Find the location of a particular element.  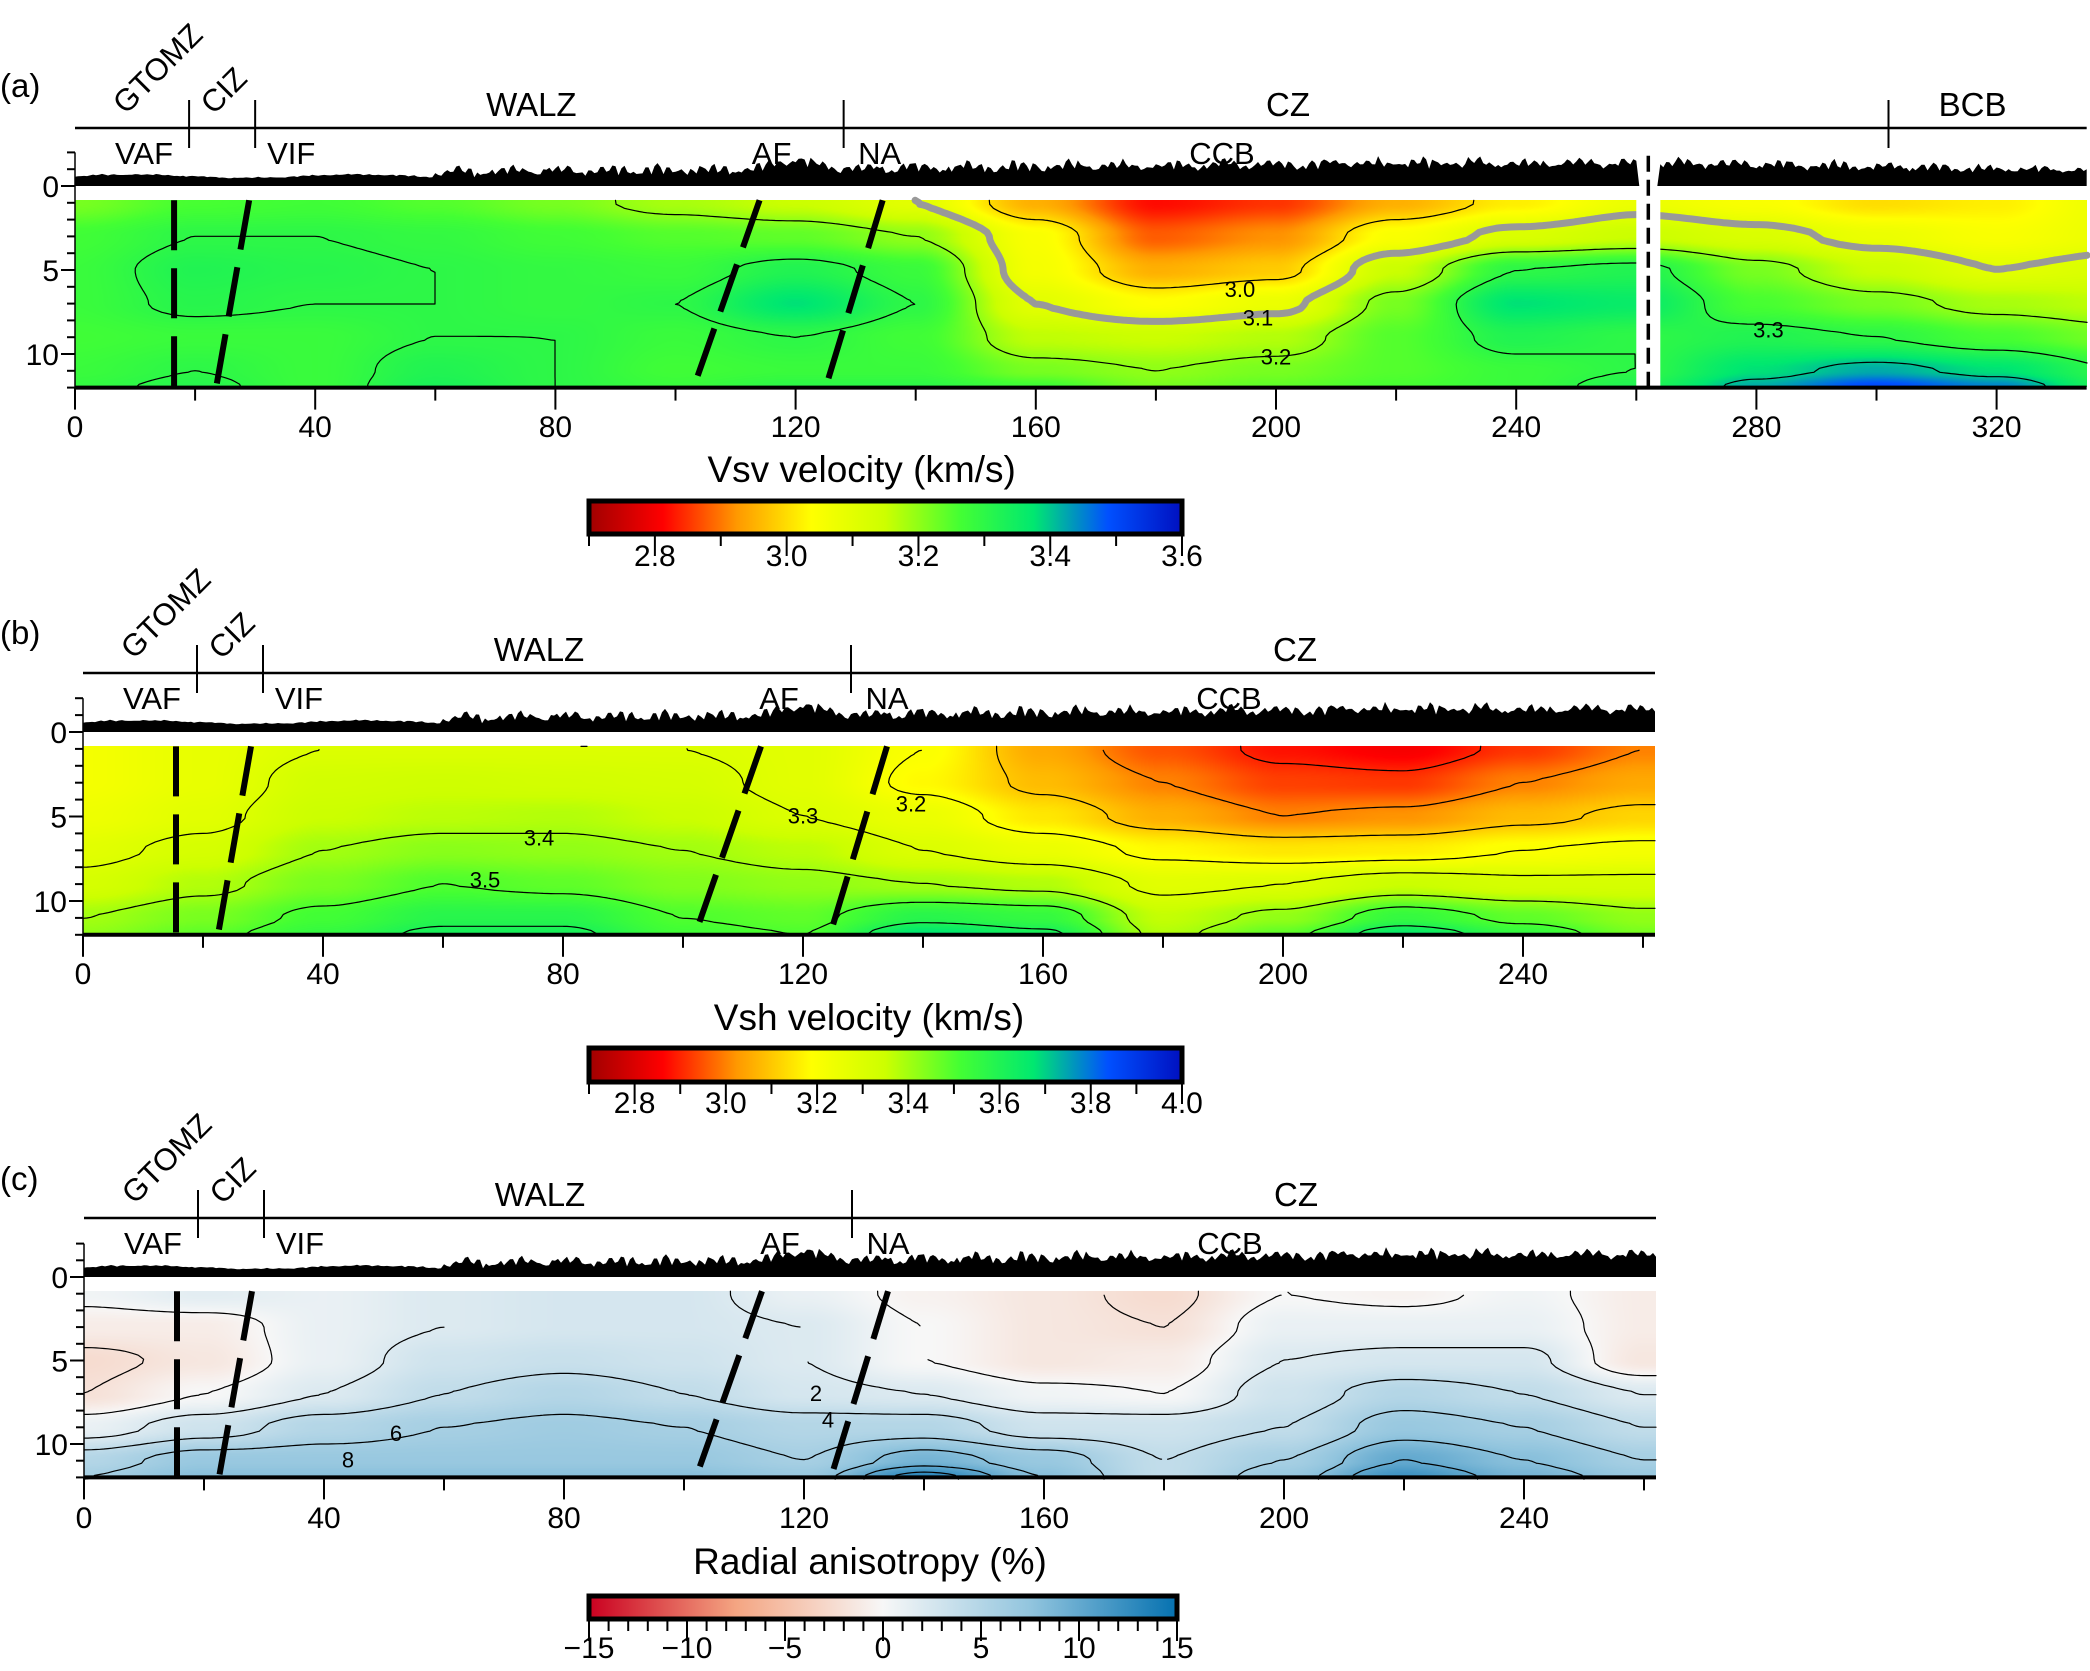

colorbar-tick-label: 15 is located at coordinates (1176, 1648).